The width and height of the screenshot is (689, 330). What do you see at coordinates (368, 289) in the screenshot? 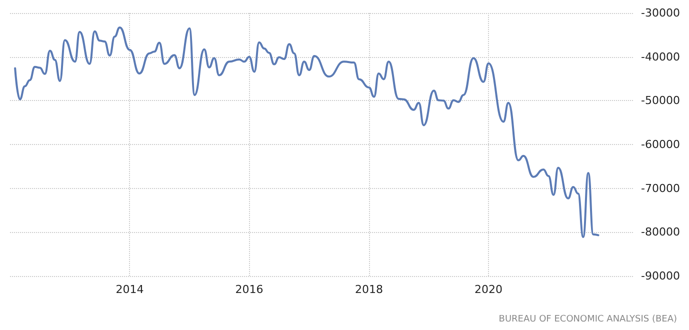
I see `x-tick-label: 2018` at bounding box center [368, 289].